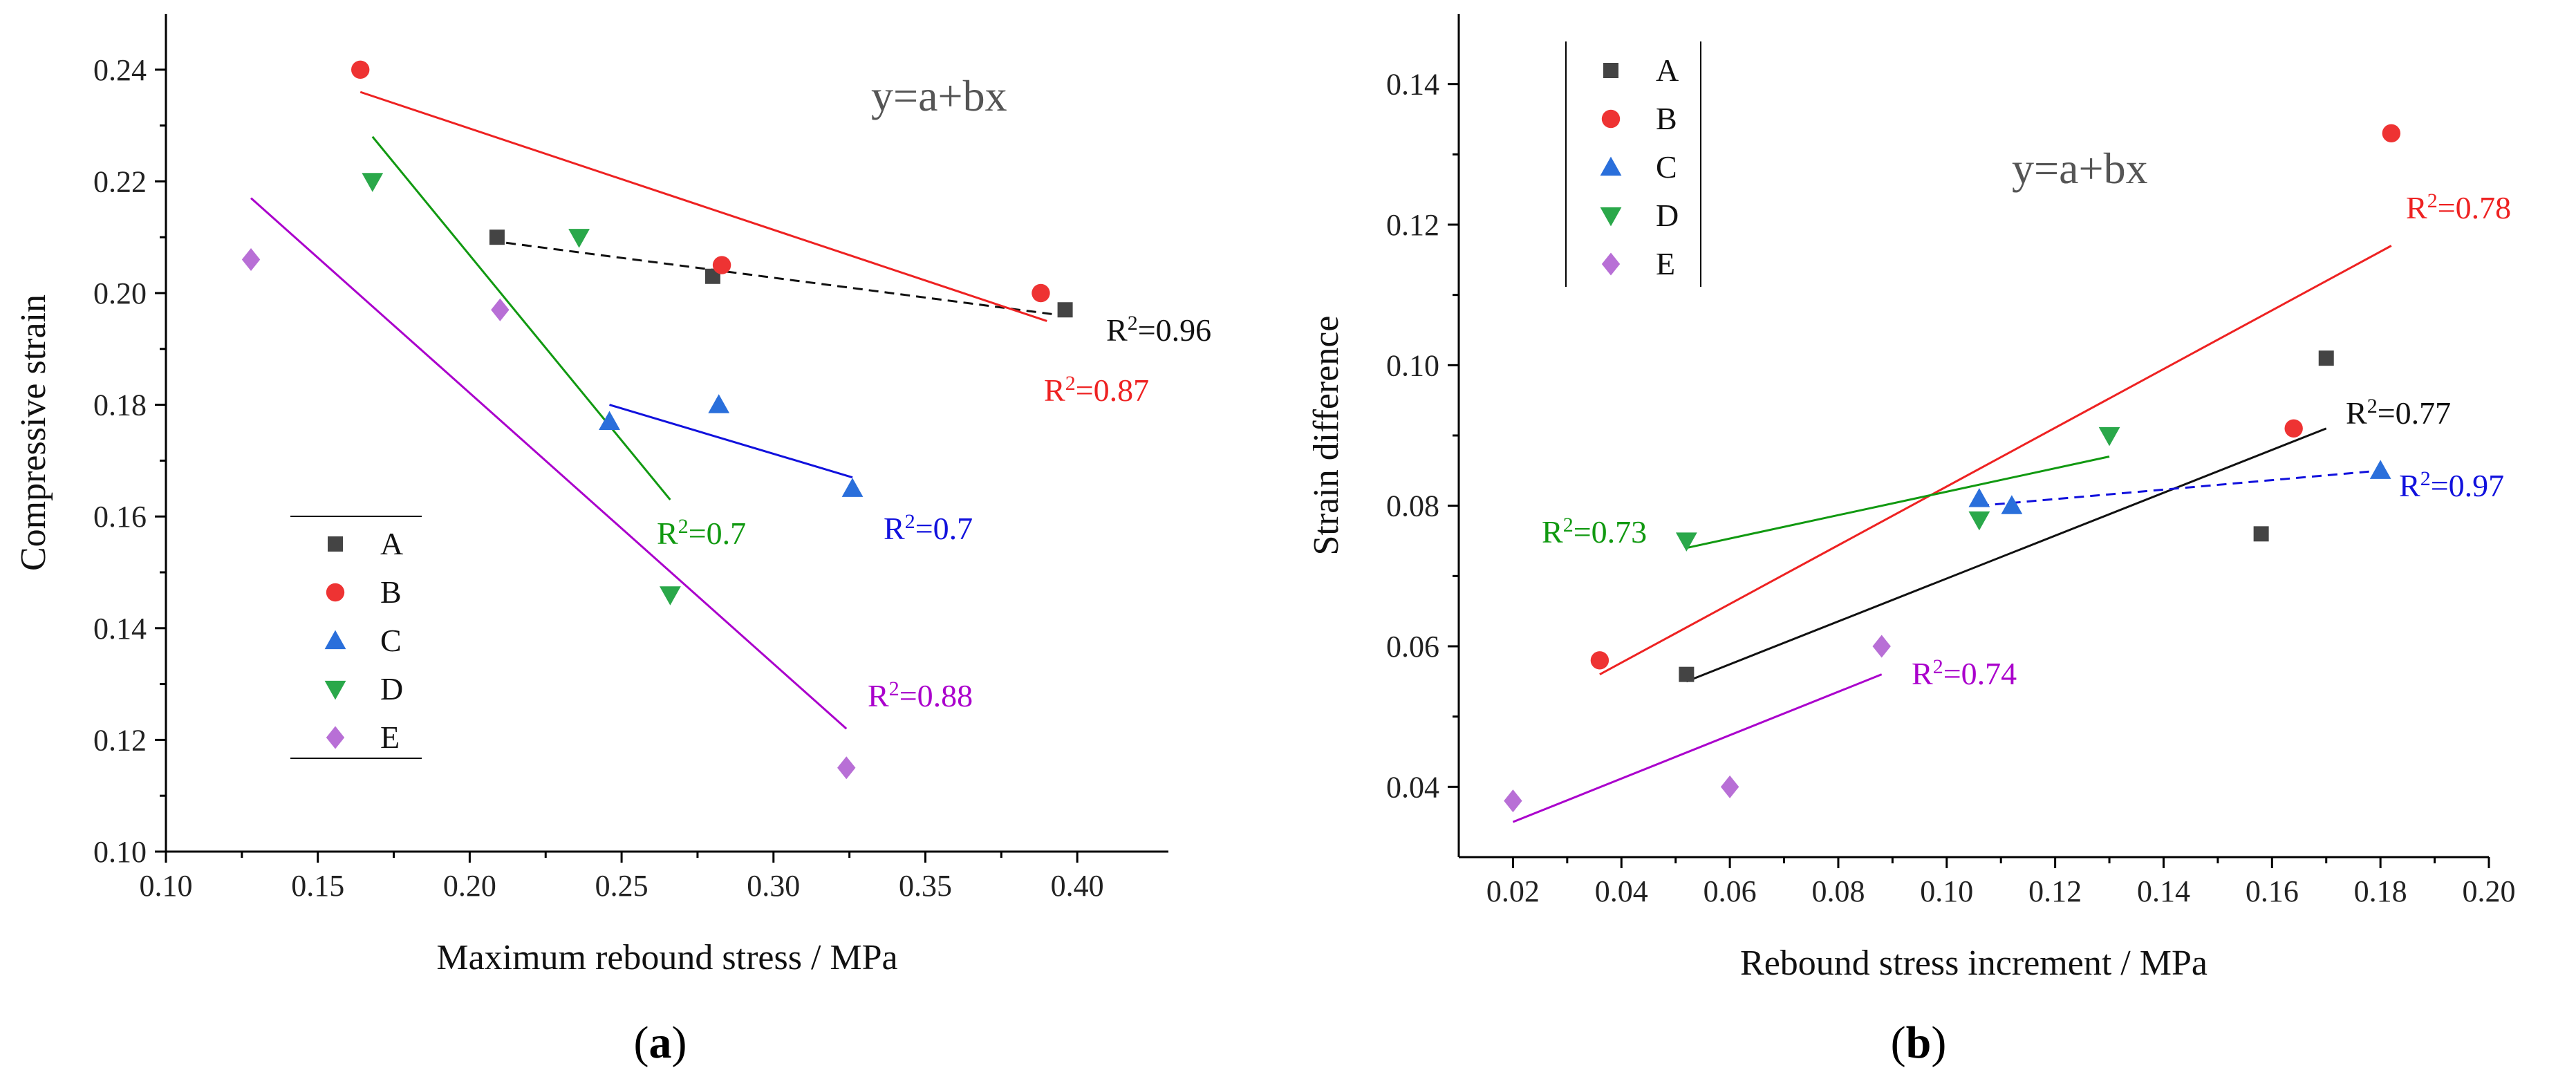 Image resolution: width=2576 pixels, height=1079 pixels. What do you see at coordinates (317, 886) in the screenshot?
I see `x-tick-label: 0.15` at bounding box center [317, 886].